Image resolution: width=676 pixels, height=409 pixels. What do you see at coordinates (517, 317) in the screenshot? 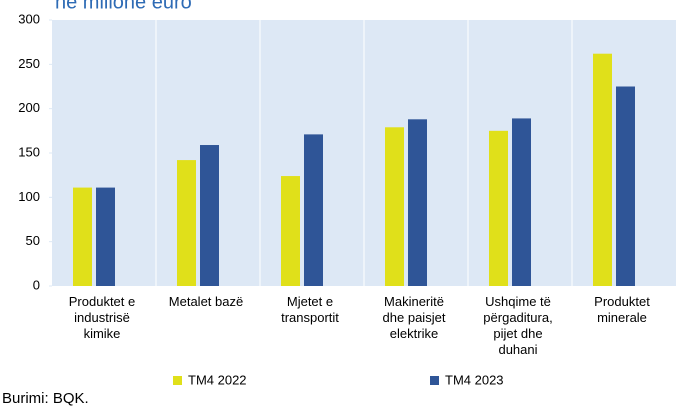
I see `x-tick-label-line: përgaditura,` at bounding box center [517, 317].